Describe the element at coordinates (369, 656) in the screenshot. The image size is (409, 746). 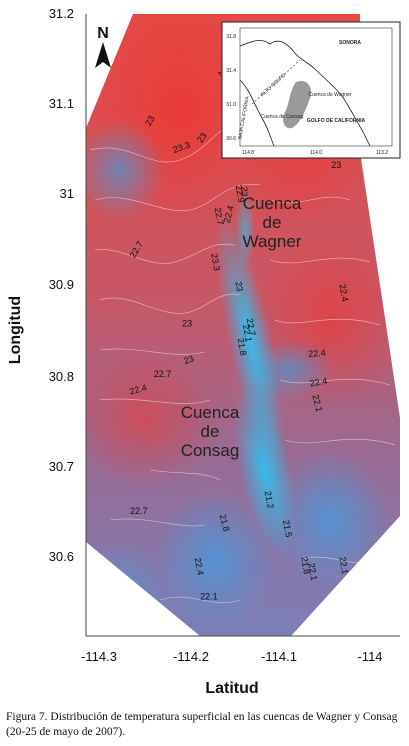
I see `x-axis-tick-label: -114` at that location.